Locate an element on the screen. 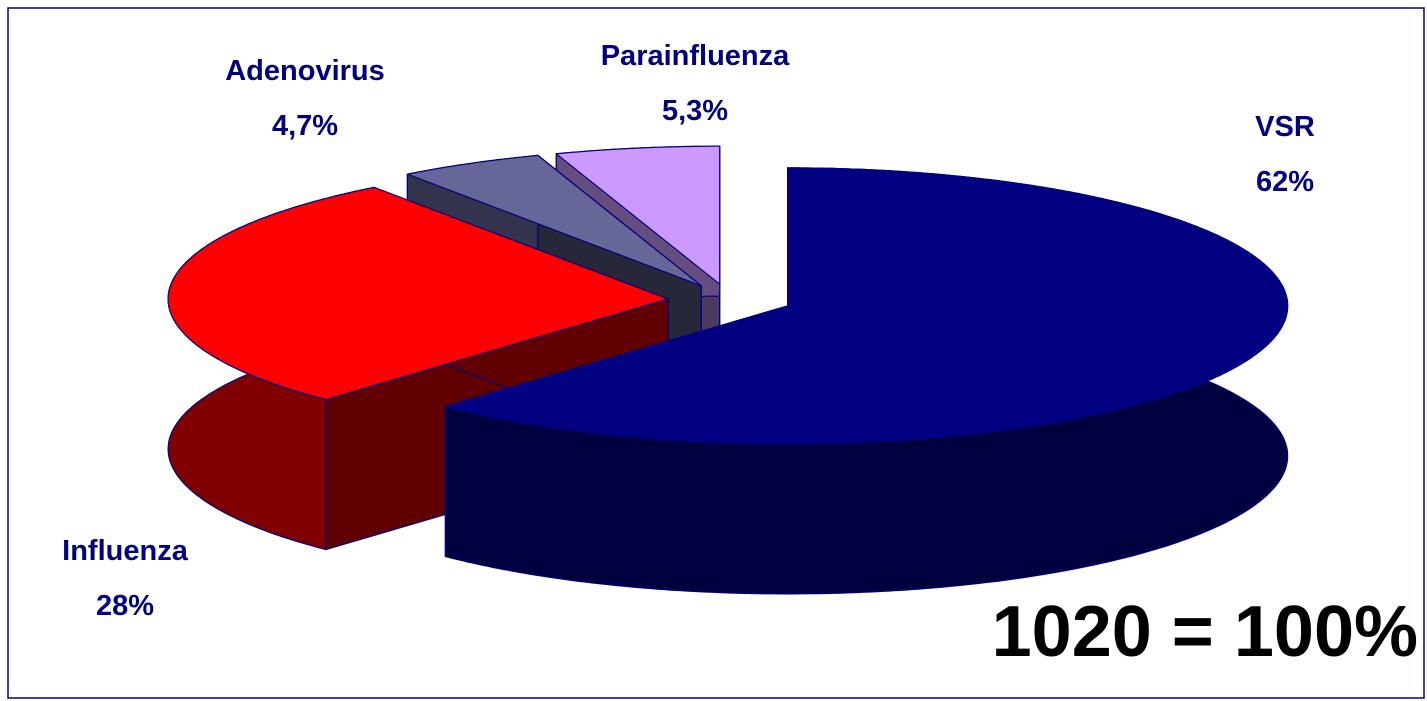 Image resolution: width=1427 pixels, height=701 pixels. value-label: 62% is located at coordinates (1285, 182).